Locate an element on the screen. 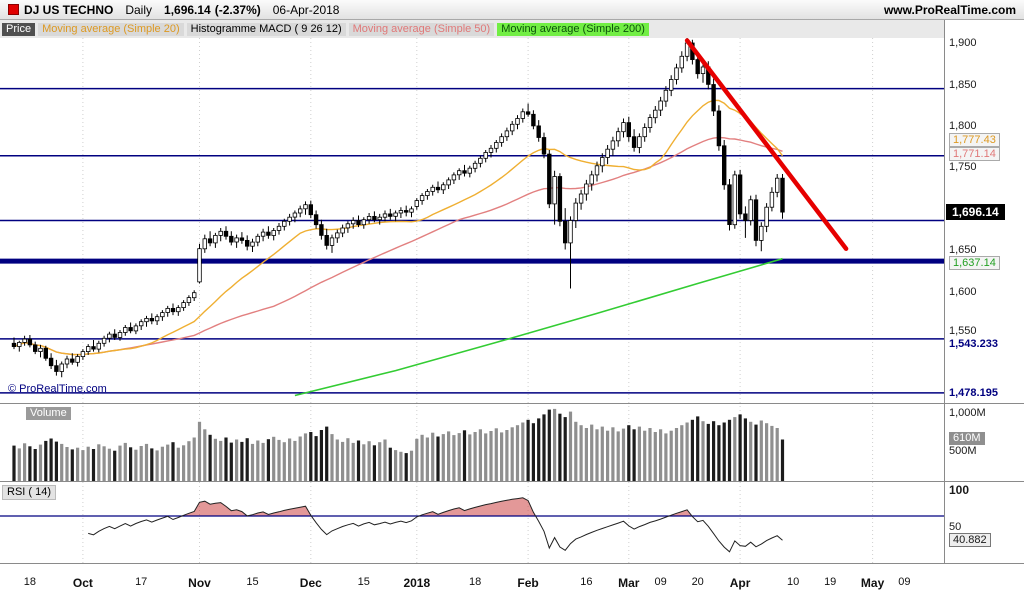 This screenshot has width=1024, height=600. instrument-icon is located at coordinates (13, 9).